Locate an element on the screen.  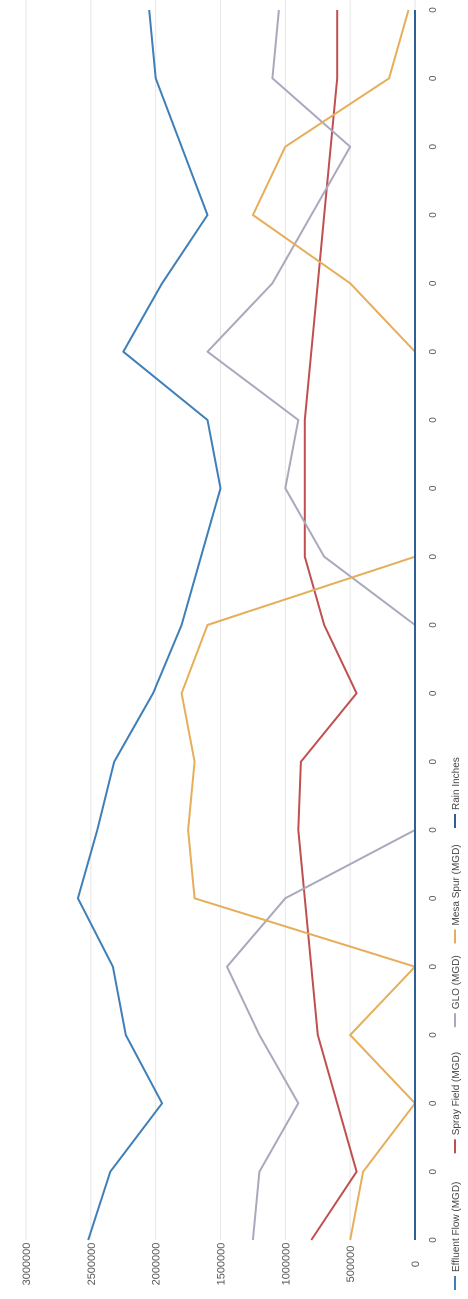
series-line-spray-field-mgd is located at coordinates (327, 625).